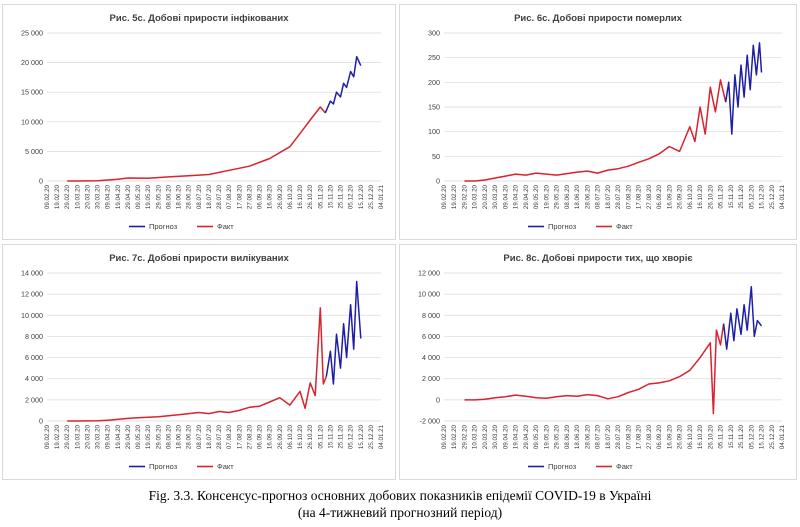  I want to click on y-tick-label: 200, so click(434, 82).